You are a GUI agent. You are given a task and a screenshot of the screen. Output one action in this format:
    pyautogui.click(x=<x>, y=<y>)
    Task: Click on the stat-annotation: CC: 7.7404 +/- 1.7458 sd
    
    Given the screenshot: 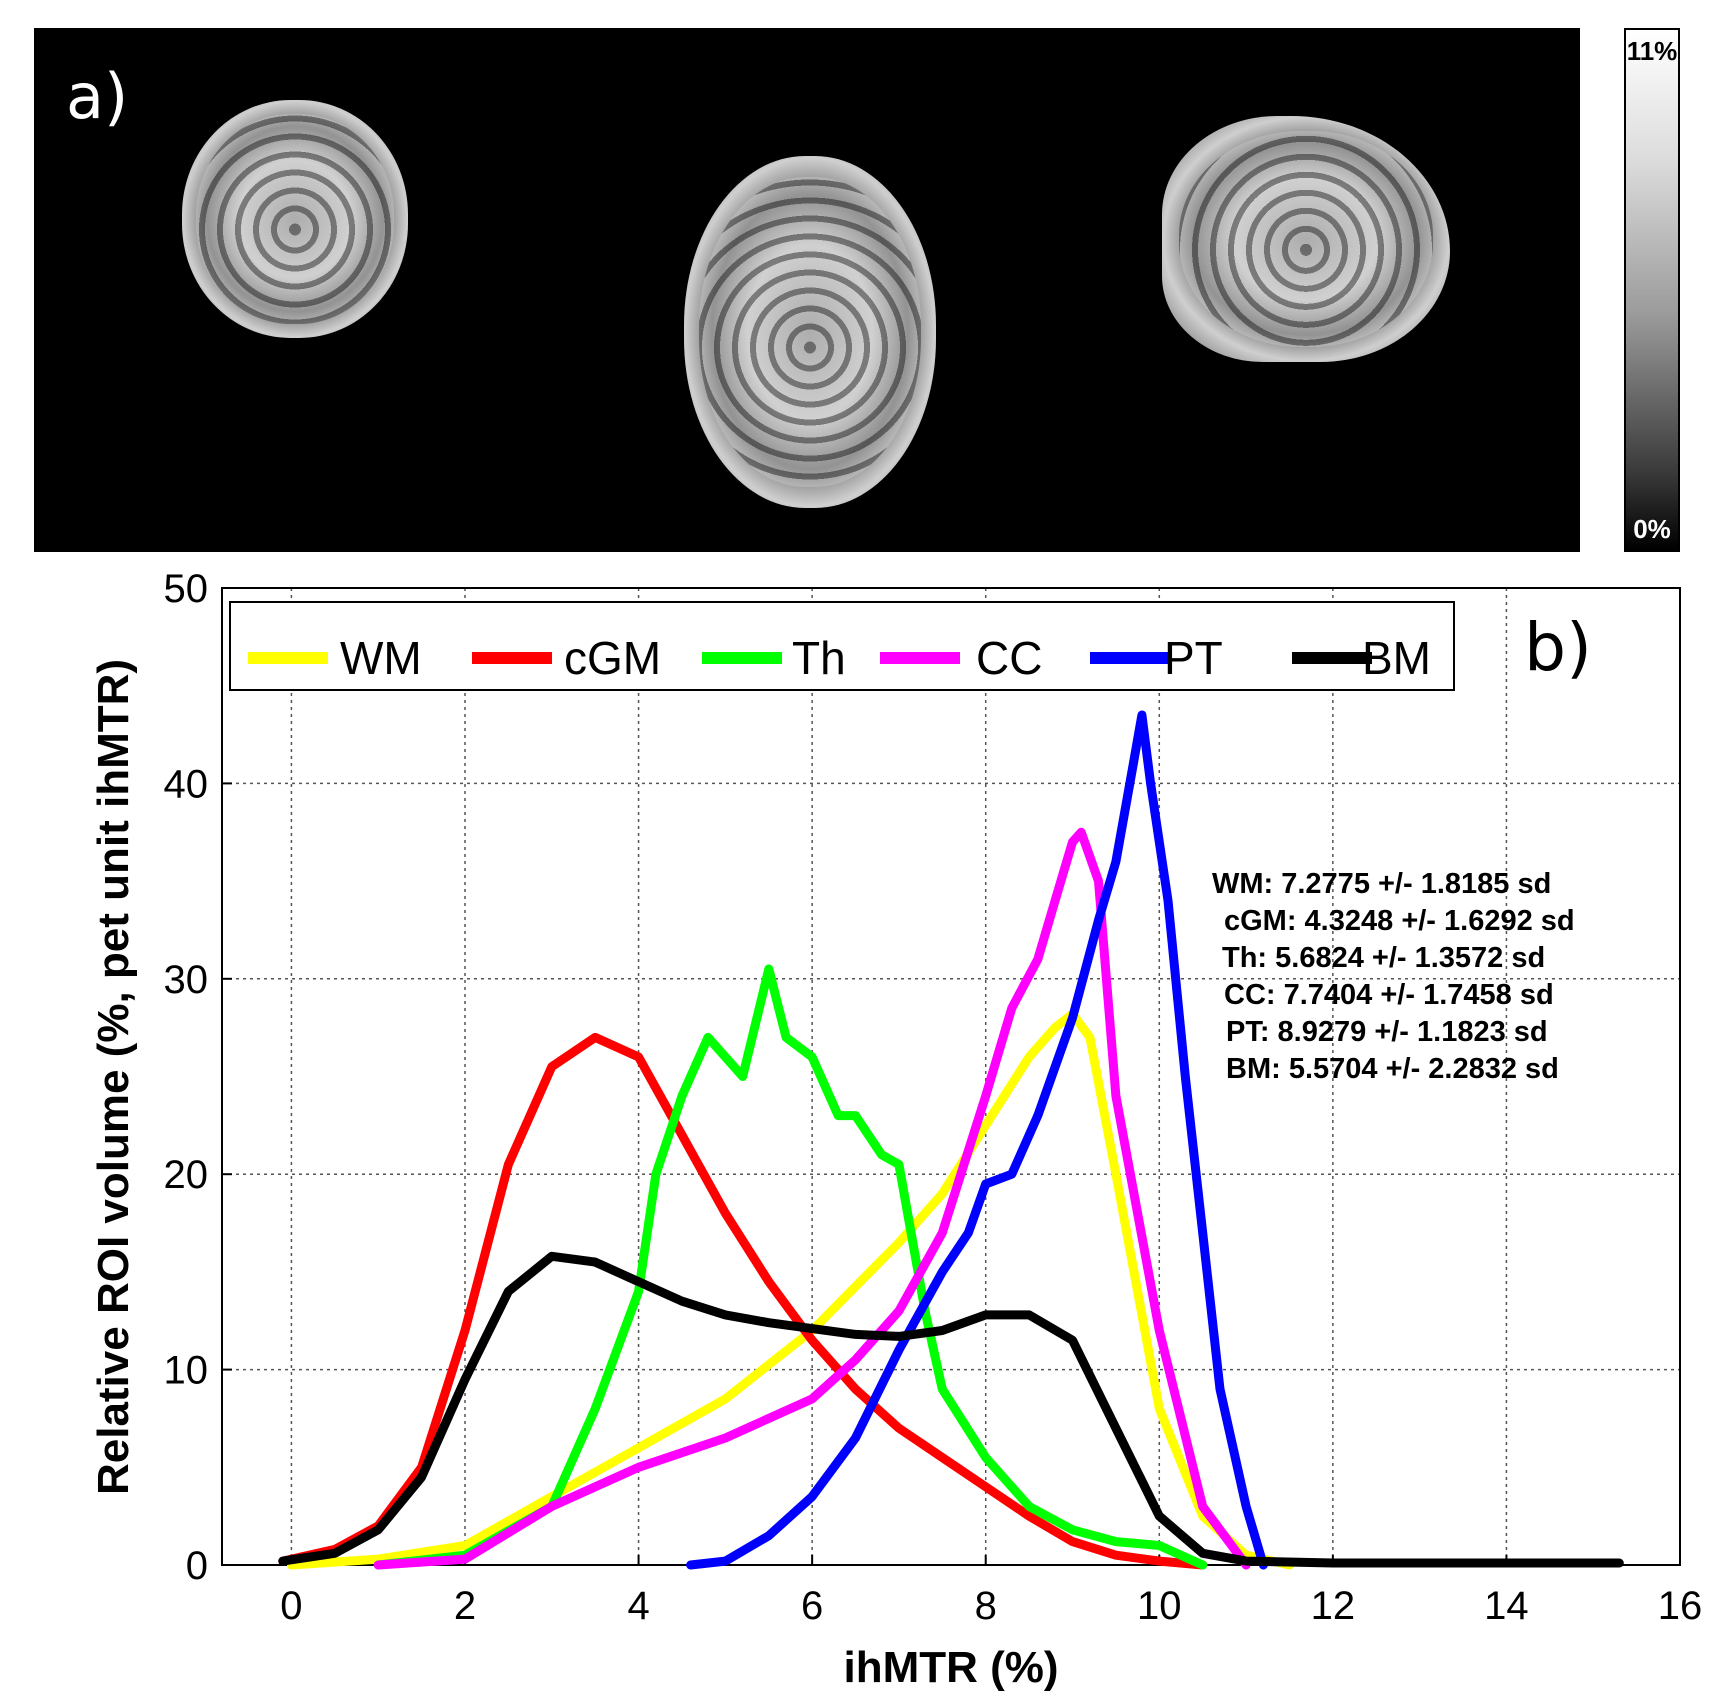 What is the action you would take?
    pyautogui.click(x=1389, y=995)
    